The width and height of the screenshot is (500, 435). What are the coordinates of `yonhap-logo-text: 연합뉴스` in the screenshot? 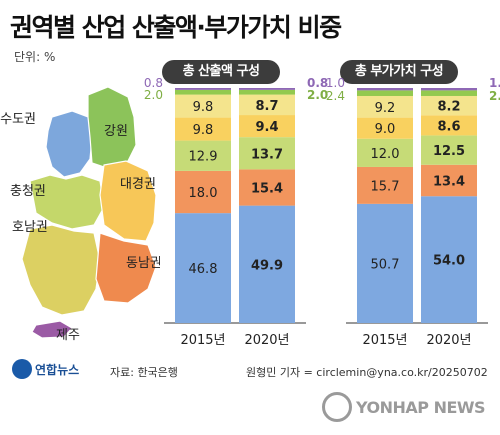 It's located at (57, 369).